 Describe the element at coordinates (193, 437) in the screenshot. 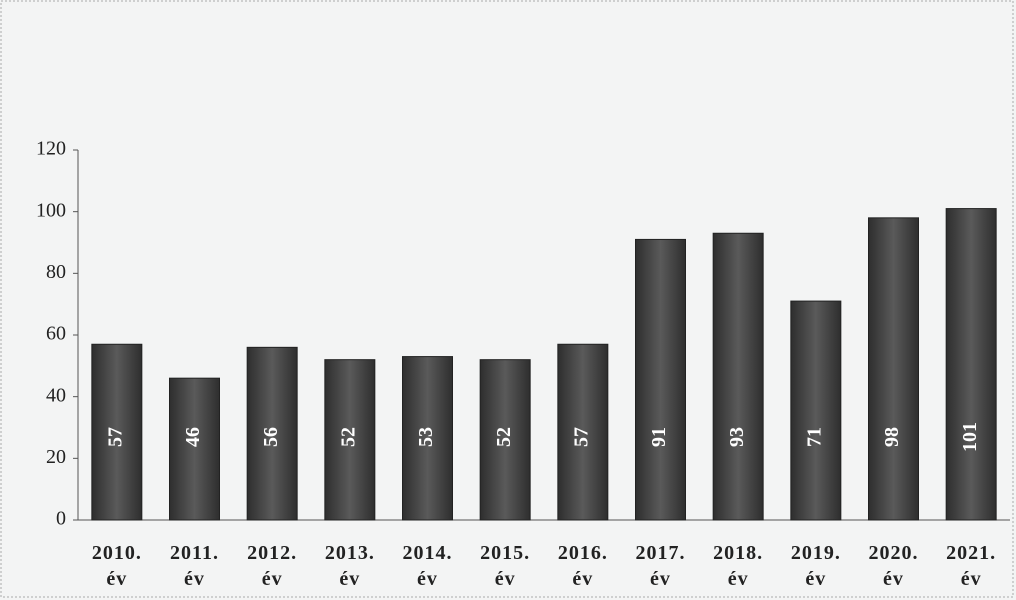

I see `value-label: 46` at that location.